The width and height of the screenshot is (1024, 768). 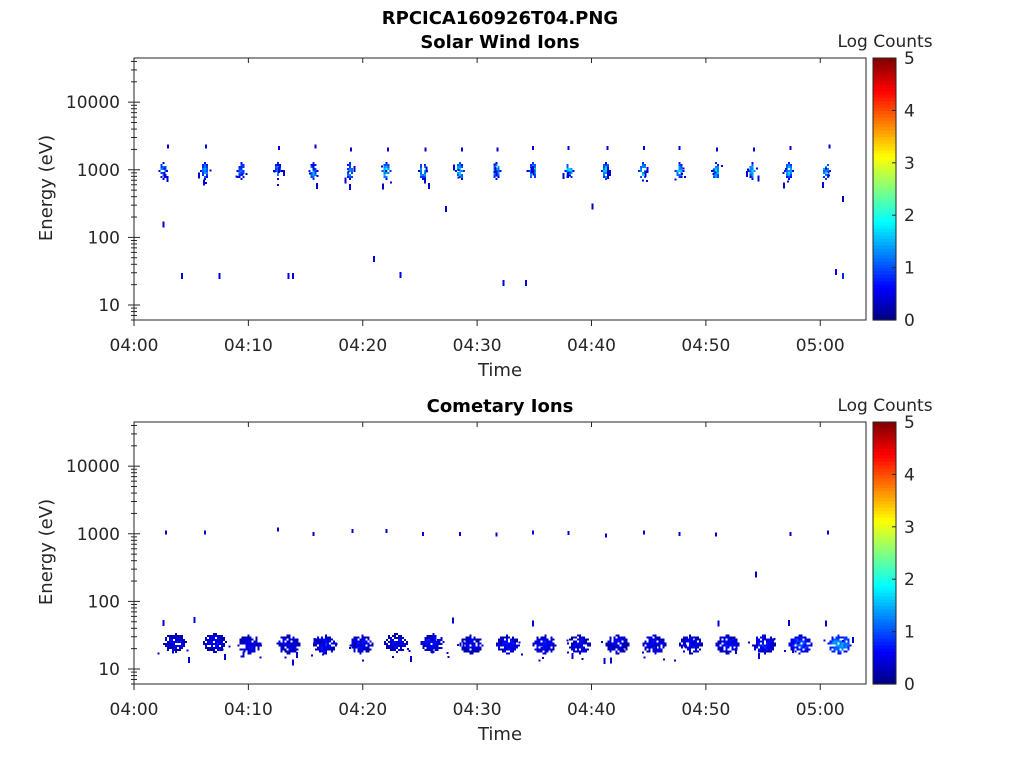 I want to click on colorbar-tick-label: 0, so click(x=909, y=685).